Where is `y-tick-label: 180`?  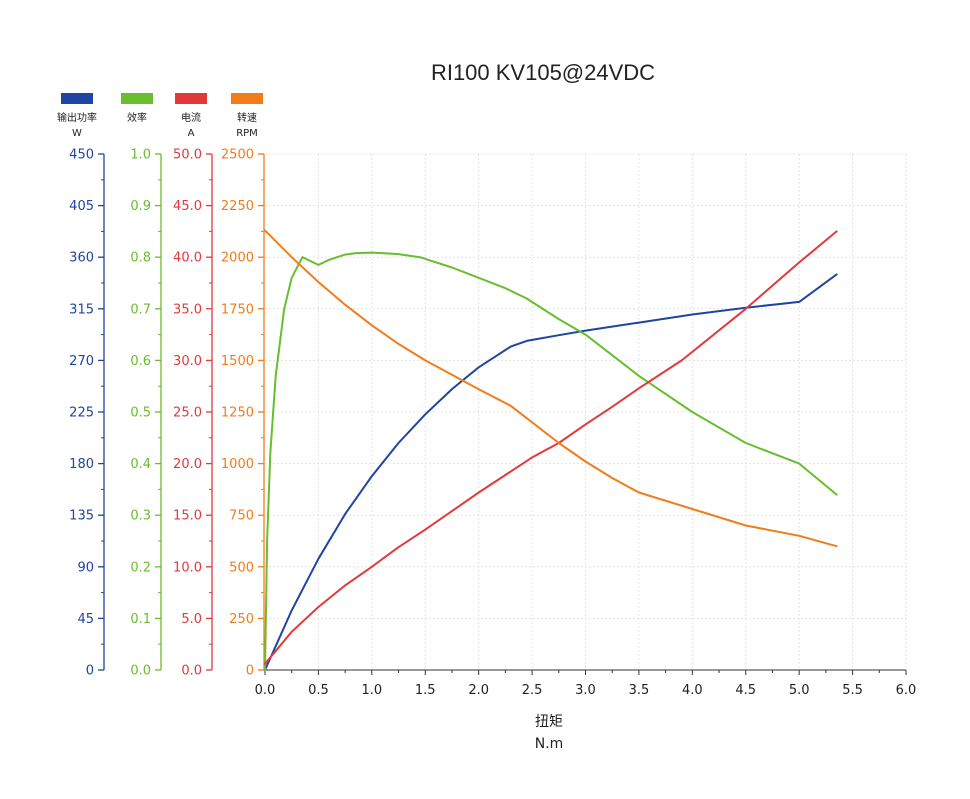 y-tick-label: 180 is located at coordinates (81, 464).